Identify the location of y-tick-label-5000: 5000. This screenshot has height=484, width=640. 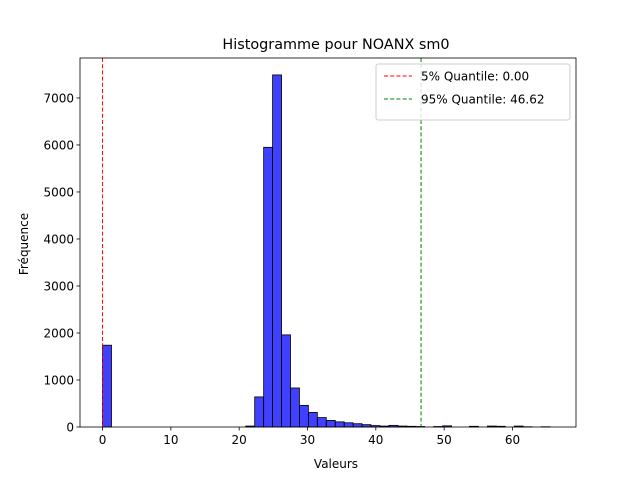
(58, 192).